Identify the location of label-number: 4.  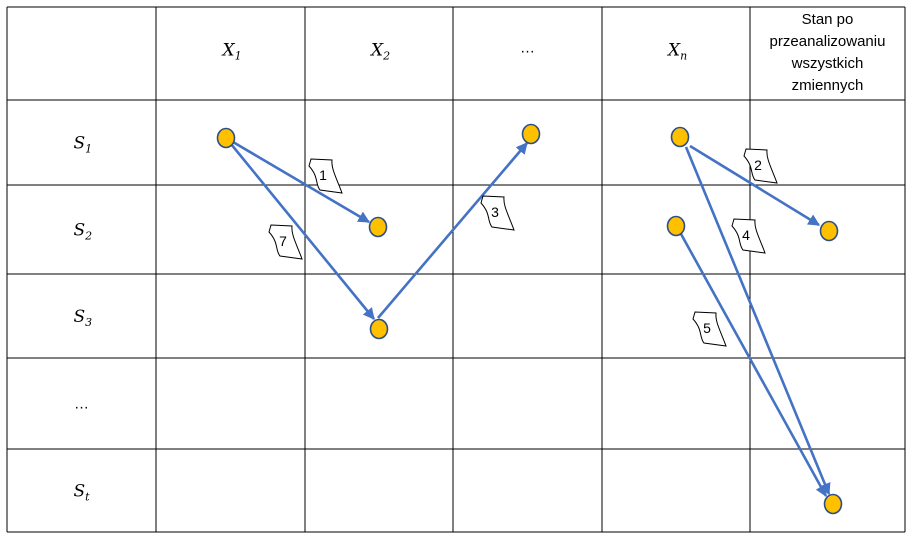
(746, 235).